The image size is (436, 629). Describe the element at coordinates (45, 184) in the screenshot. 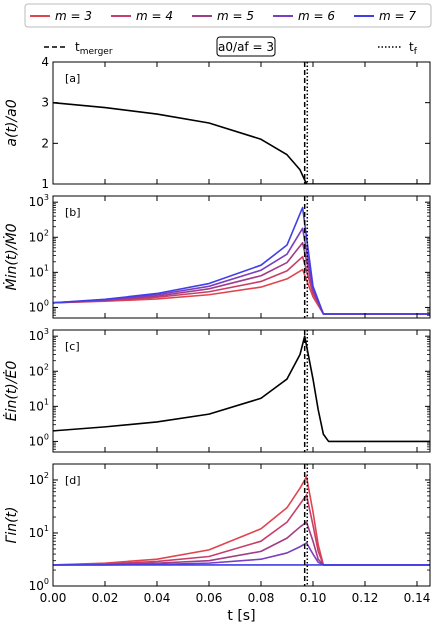

I see `y-tick-label: 1` at that location.